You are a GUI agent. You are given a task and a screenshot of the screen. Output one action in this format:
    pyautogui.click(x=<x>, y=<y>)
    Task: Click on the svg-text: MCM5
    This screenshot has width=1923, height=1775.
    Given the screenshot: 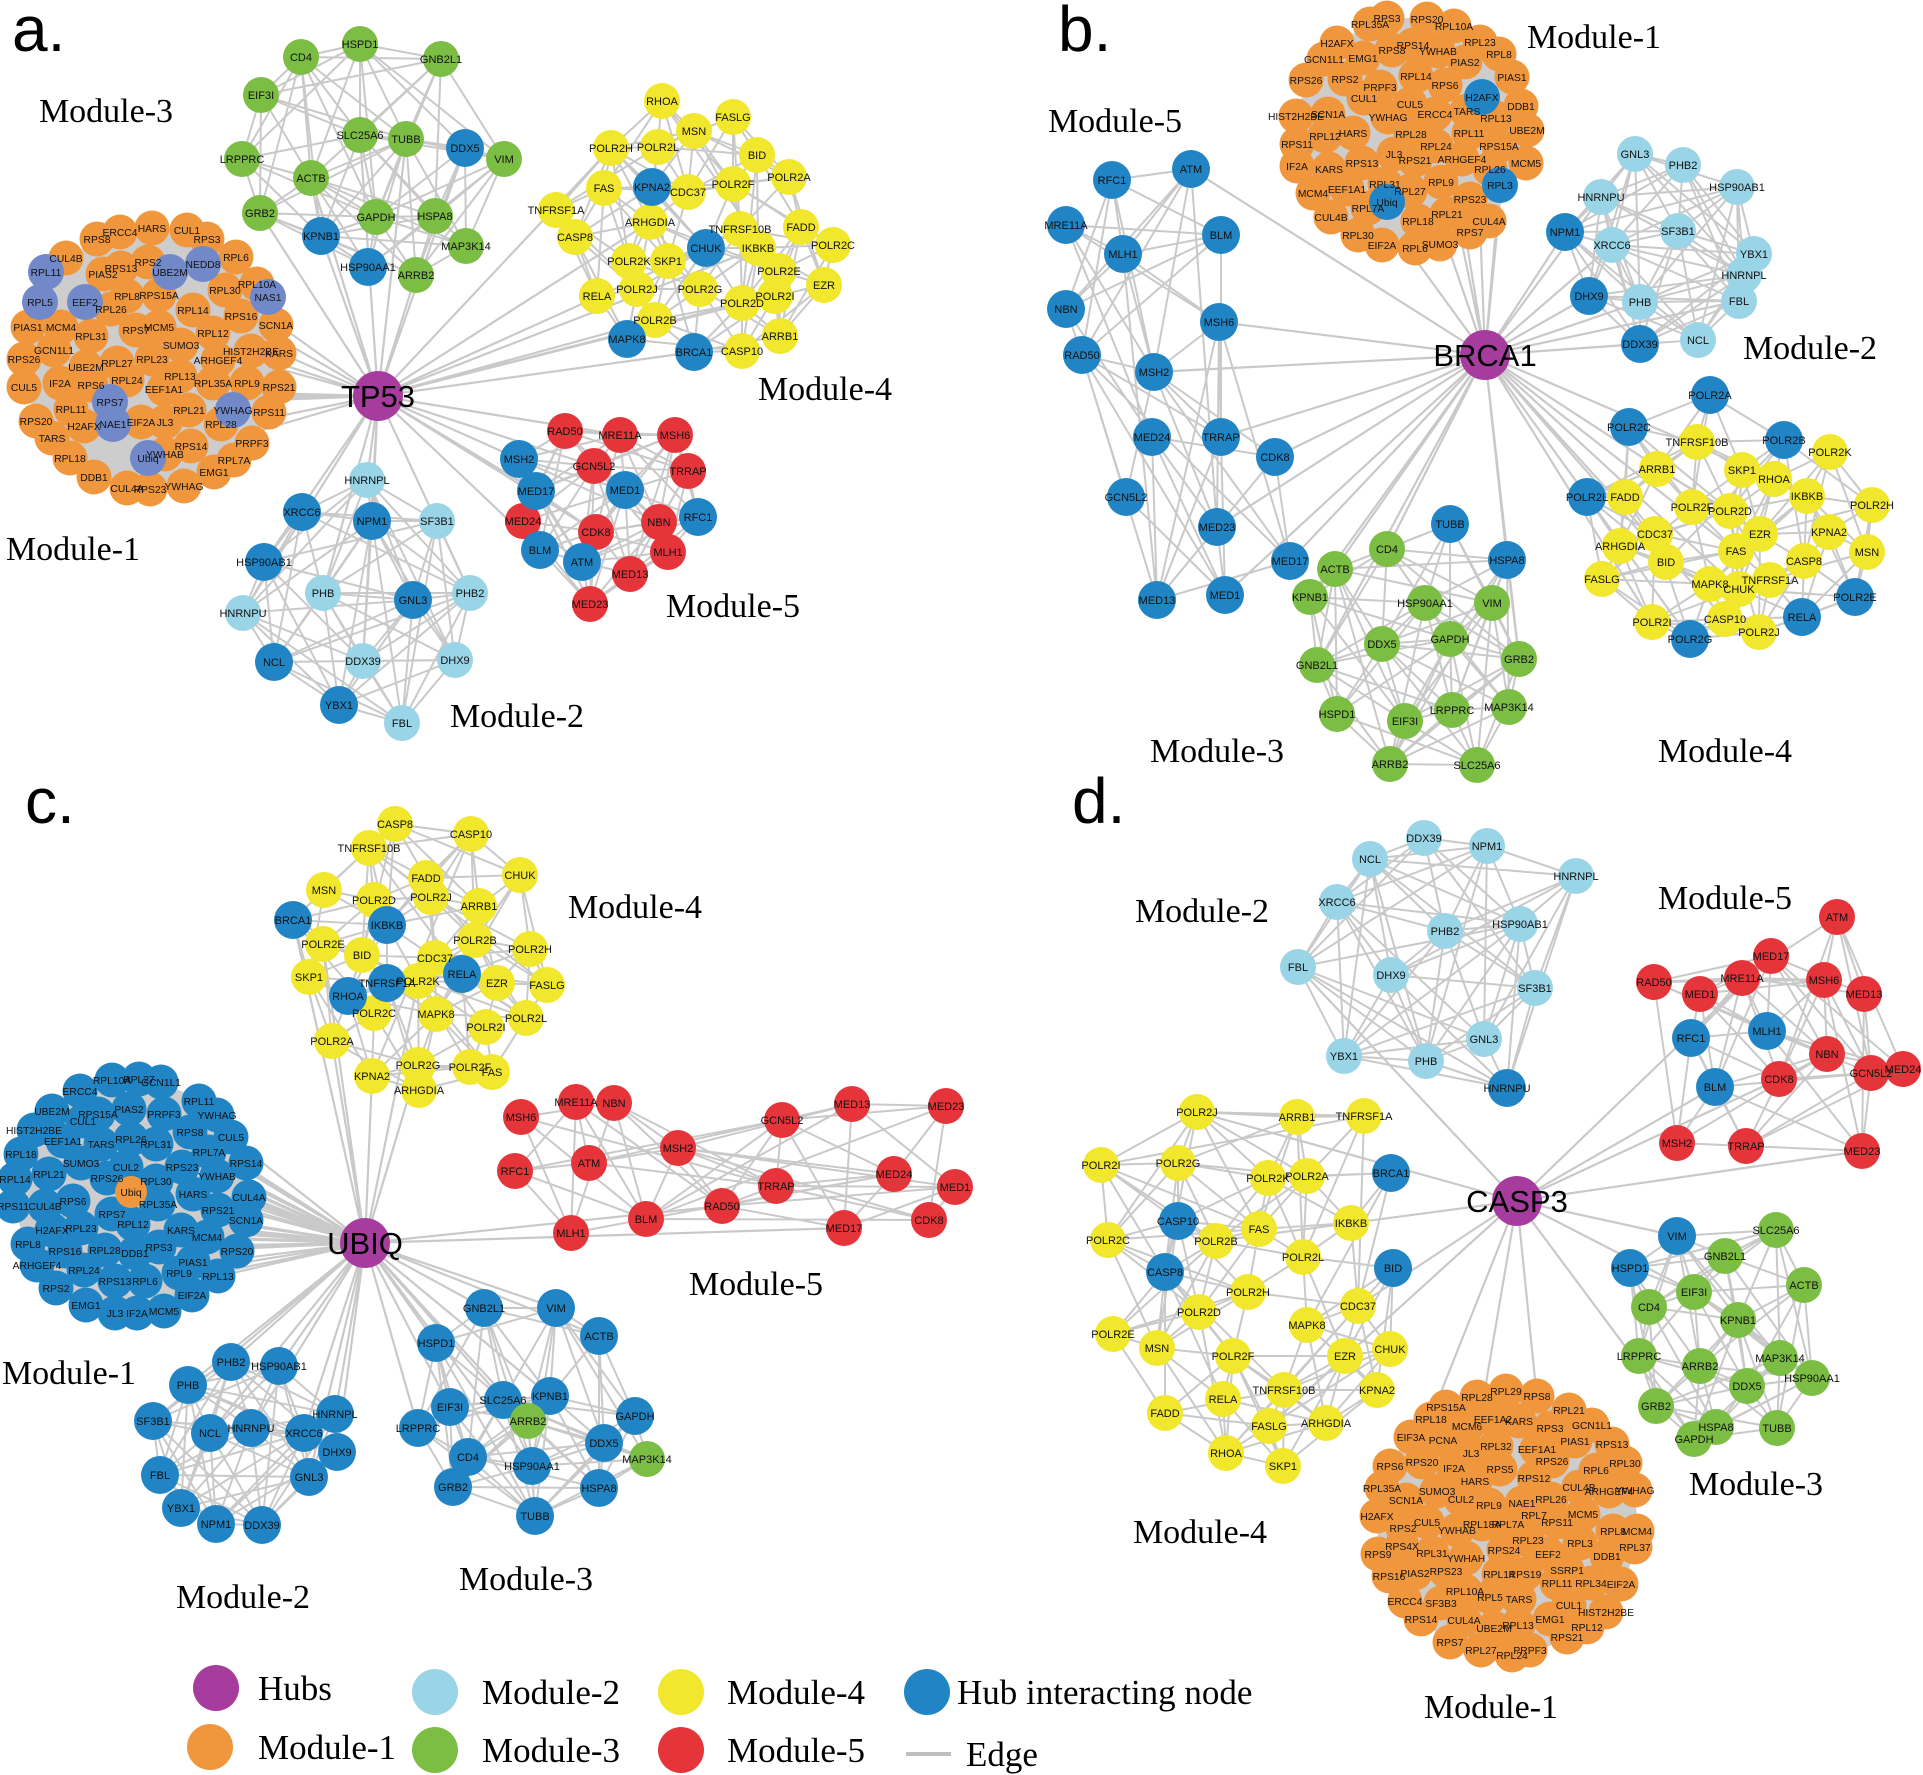 What is the action you would take?
    pyautogui.click(x=1583, y=1515)
    